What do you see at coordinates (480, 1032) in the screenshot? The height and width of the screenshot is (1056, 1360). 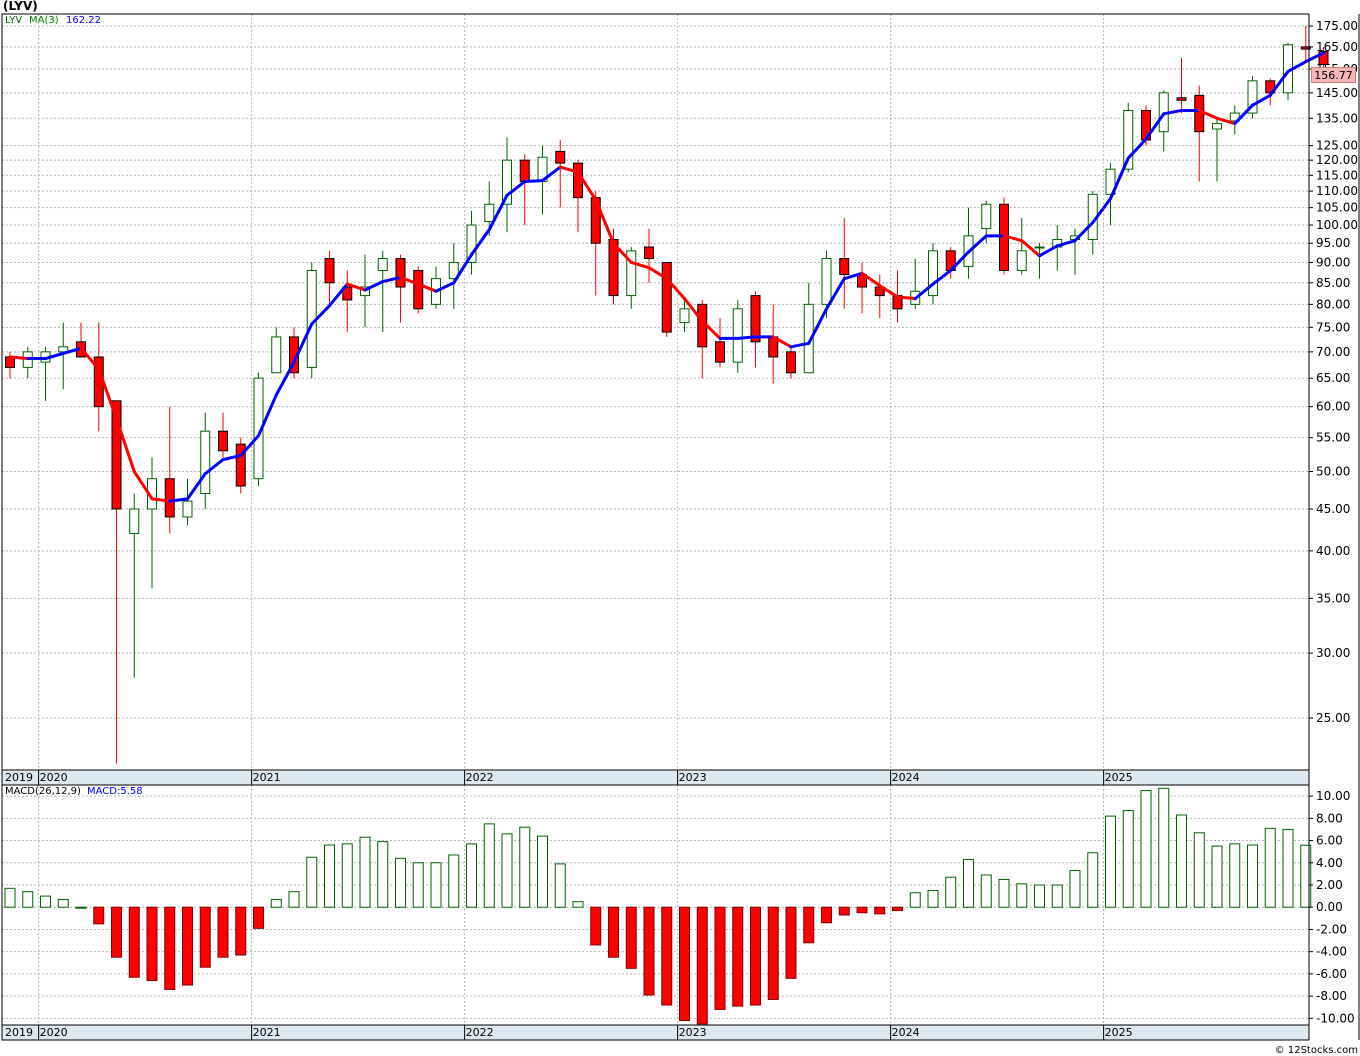 I see `year-label: 2022` at bounding box center [480, 1032].